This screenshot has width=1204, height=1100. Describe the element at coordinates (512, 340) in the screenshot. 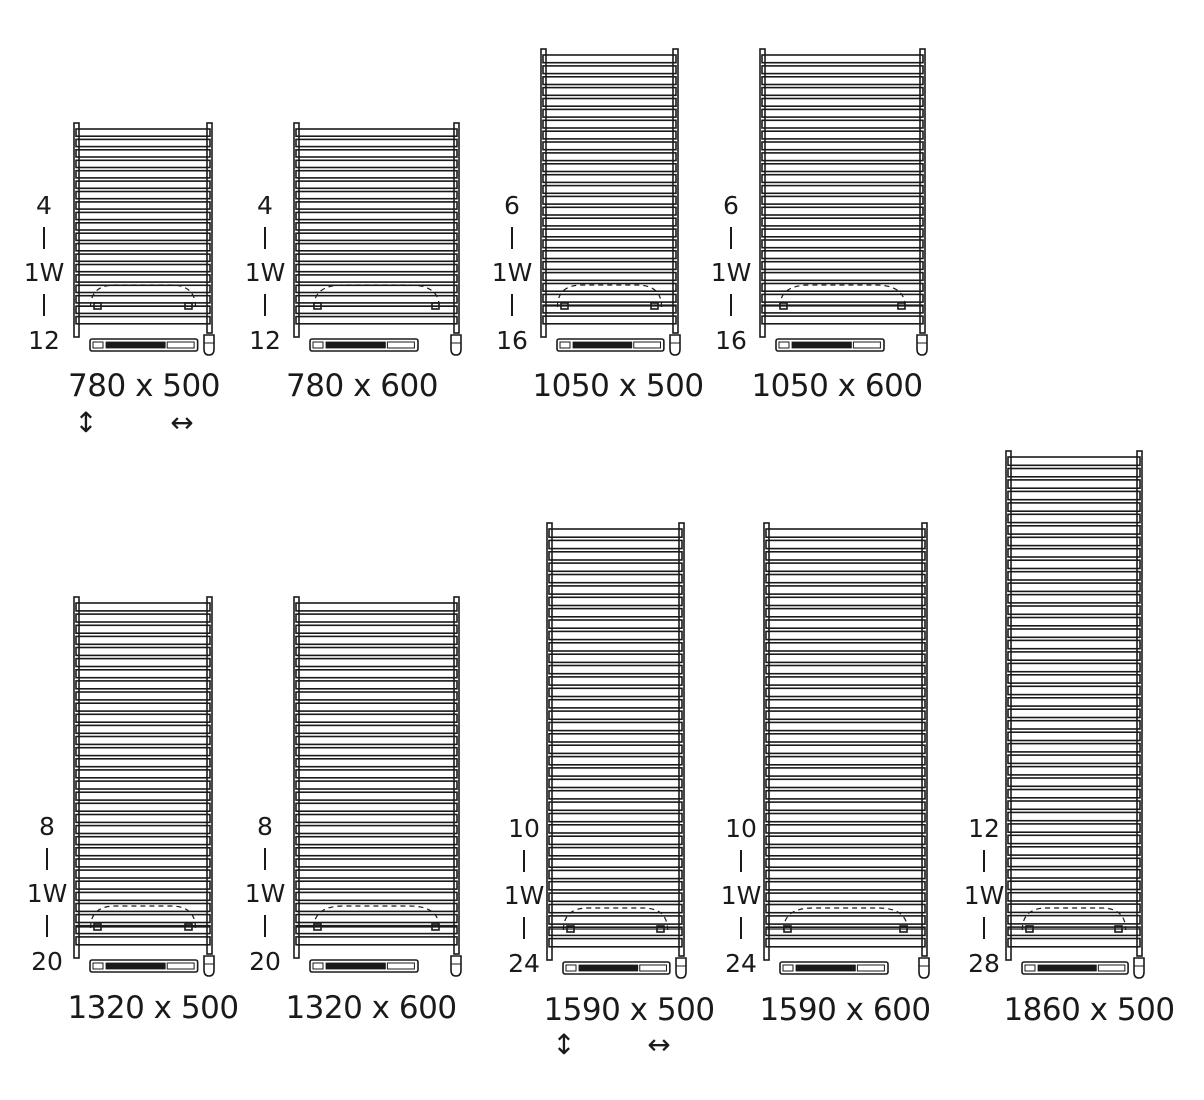

I see `rail-count-bottom: 16` at that location.